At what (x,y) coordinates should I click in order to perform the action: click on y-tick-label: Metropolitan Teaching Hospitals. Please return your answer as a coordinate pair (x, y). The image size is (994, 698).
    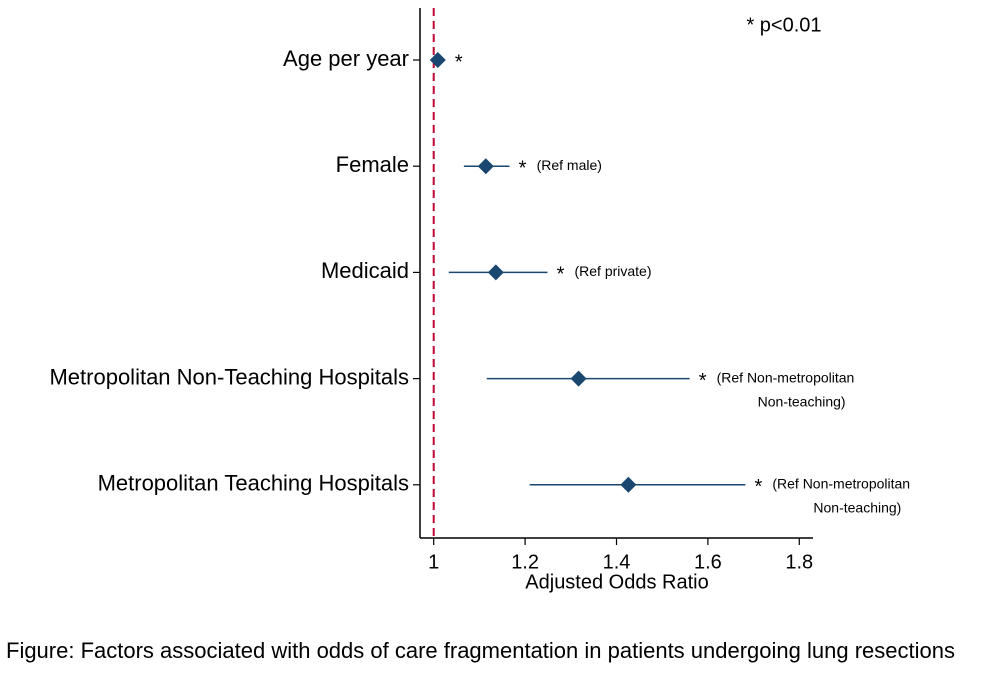
    Looking at the image, I should click on (253, 483).